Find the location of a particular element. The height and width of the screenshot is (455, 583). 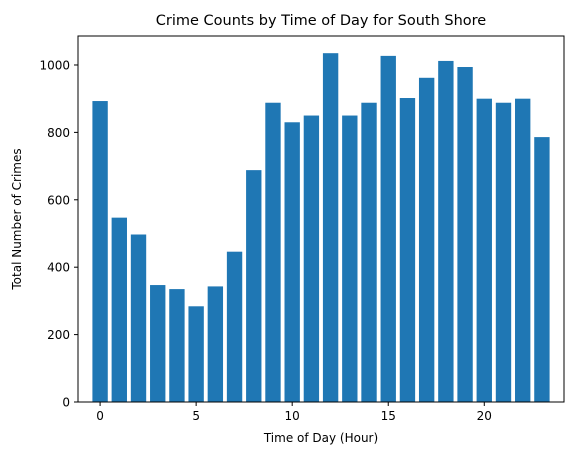

x-axis-label: Time of Day (Hour) is located at coordinates (320, 438).